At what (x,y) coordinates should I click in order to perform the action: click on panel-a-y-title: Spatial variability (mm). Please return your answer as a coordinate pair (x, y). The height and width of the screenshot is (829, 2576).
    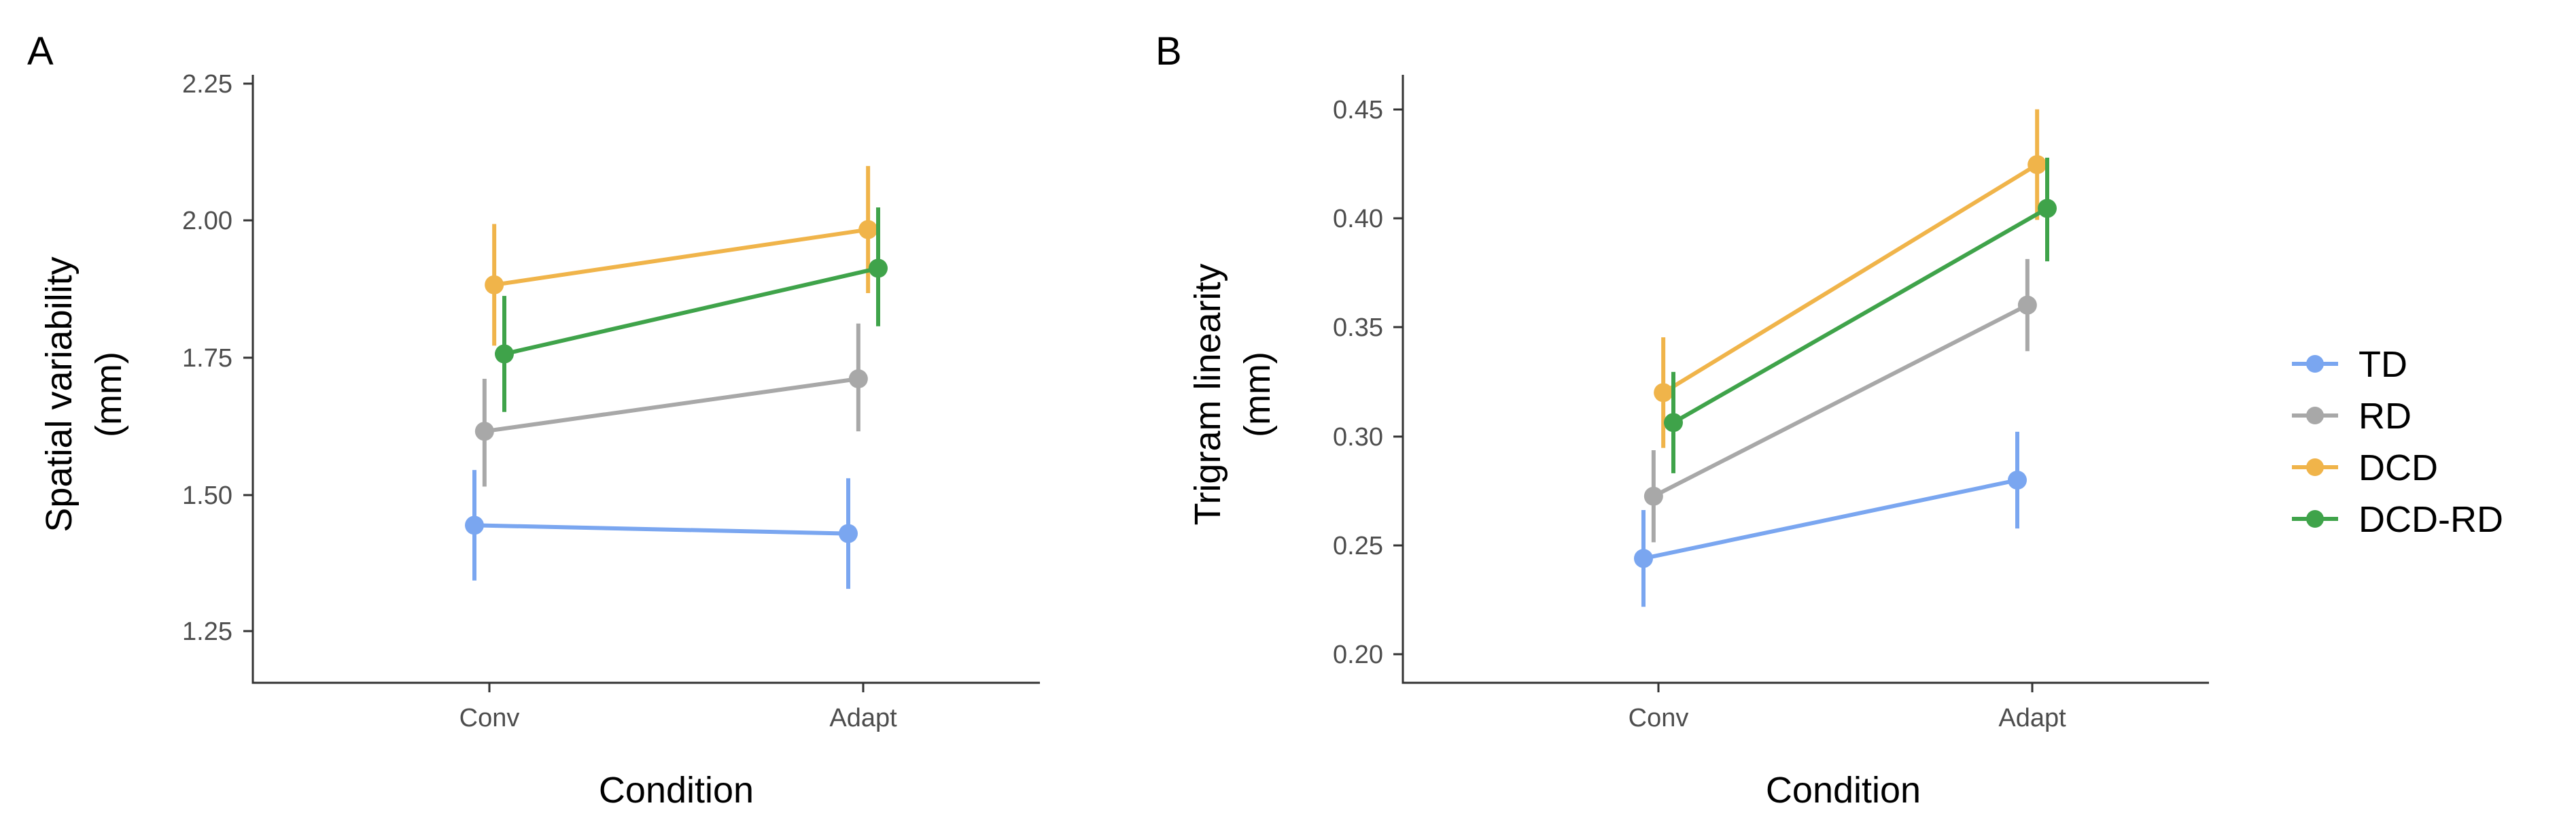
    Looking at the image, I should click on (84, 394).